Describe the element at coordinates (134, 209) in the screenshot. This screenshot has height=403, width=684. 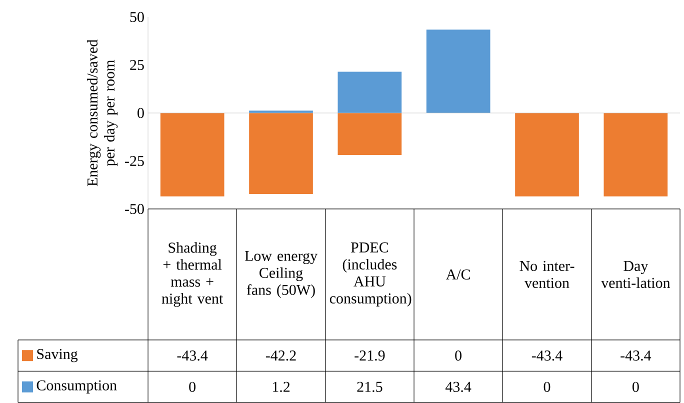
I see `y-tick-label: -50` at that location.